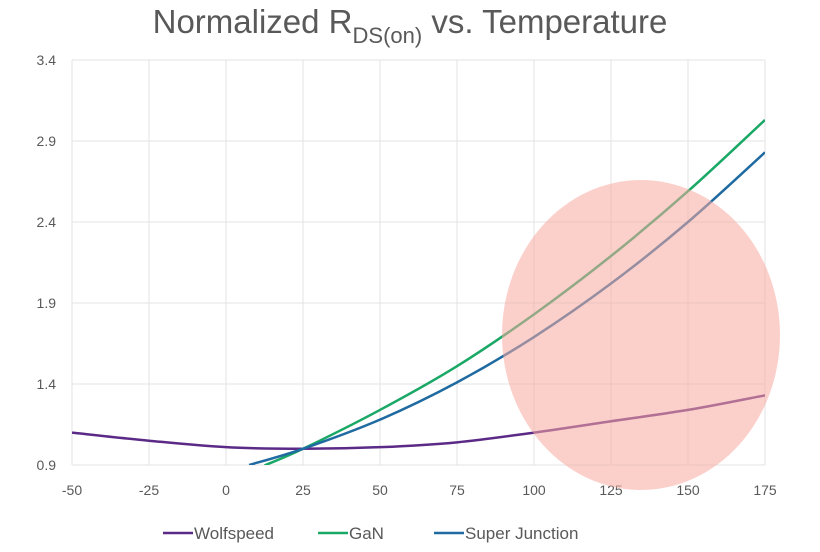 The width and height of the screenshot is (820, 552). Describe the element at coordinates (688, 490) in the screenshot. I see `x-tick-label: 150` at that location.